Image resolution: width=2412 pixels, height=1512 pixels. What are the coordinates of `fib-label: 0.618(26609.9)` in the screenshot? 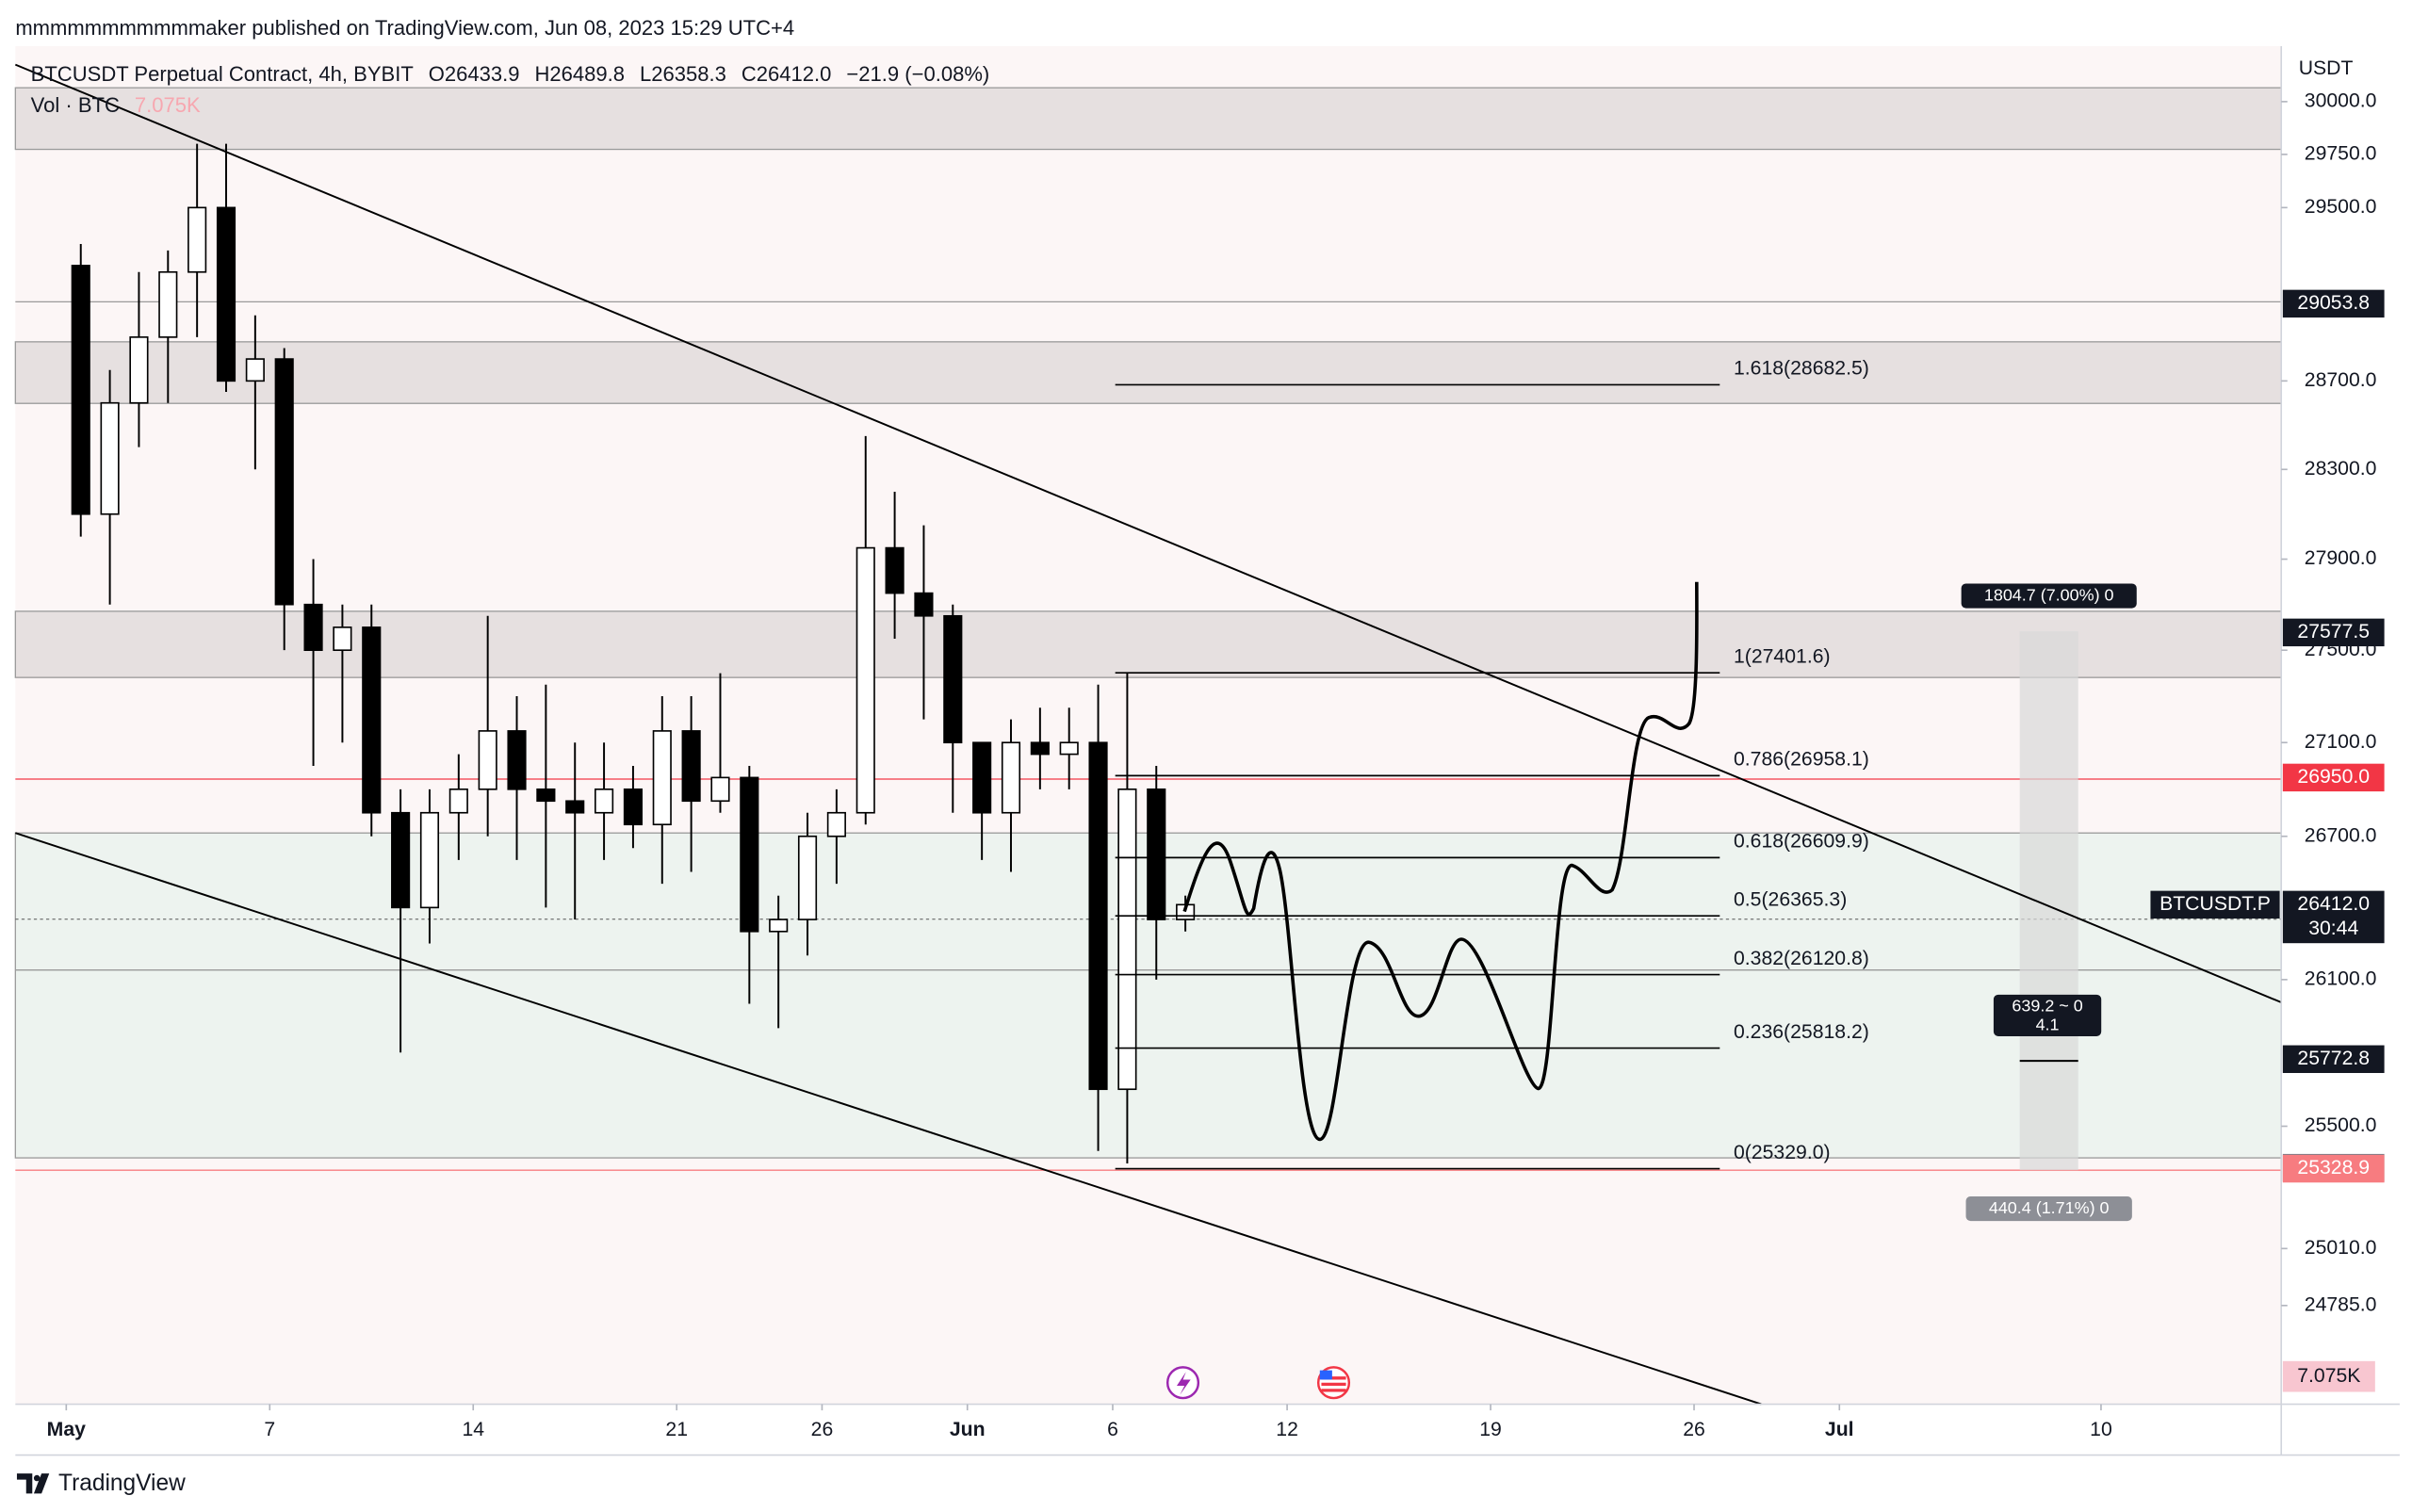 It's located at (1801, 842).